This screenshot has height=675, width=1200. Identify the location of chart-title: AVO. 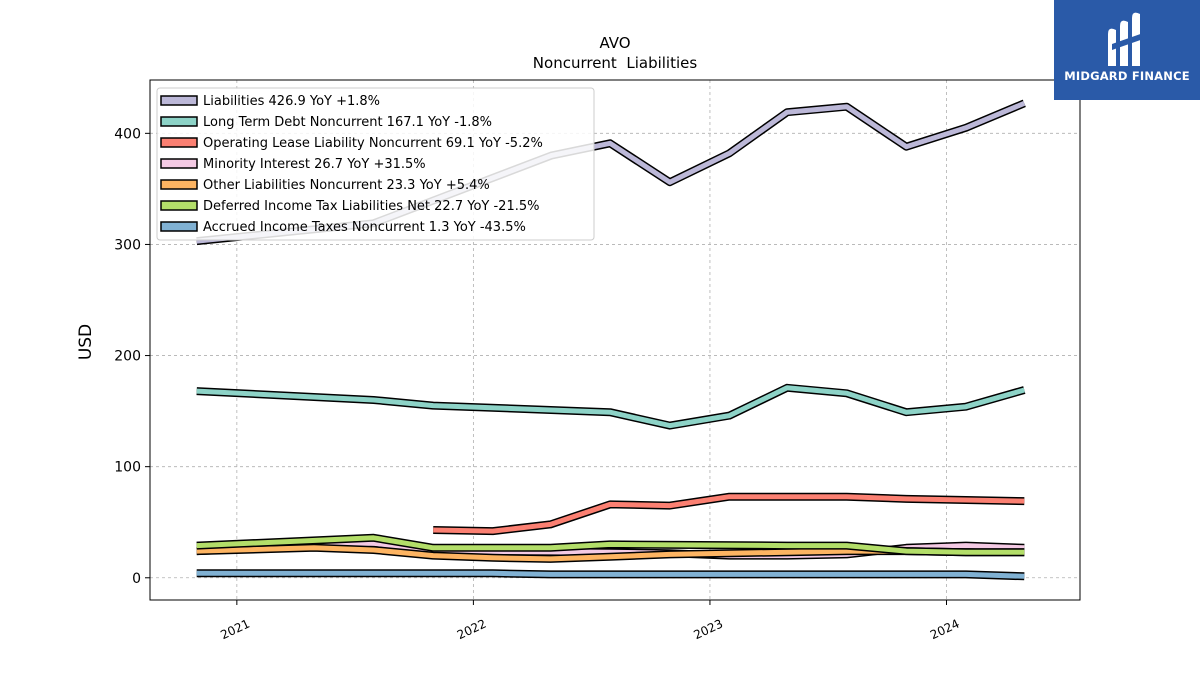
(614, 43).